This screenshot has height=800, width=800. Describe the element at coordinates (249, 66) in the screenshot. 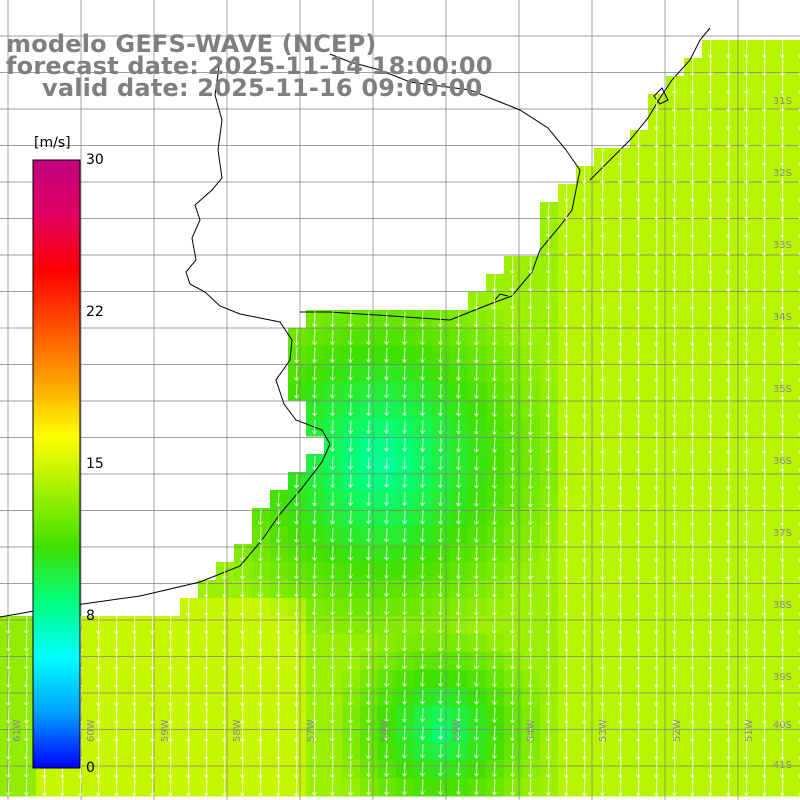

I see `forecast-date: forecast date: 2025-11-14 18:00:00` at that location.